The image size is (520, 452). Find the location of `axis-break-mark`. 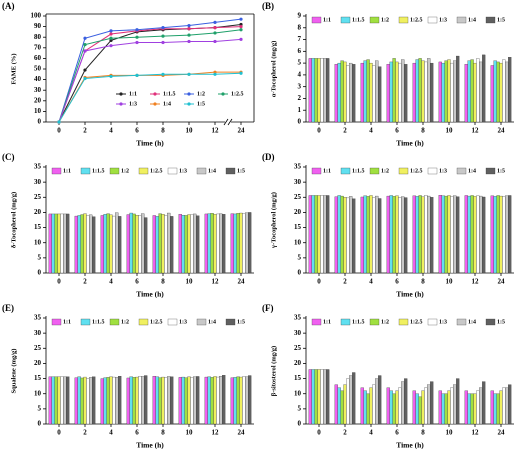

axis-break-mark is located at coordinates (230, 122).